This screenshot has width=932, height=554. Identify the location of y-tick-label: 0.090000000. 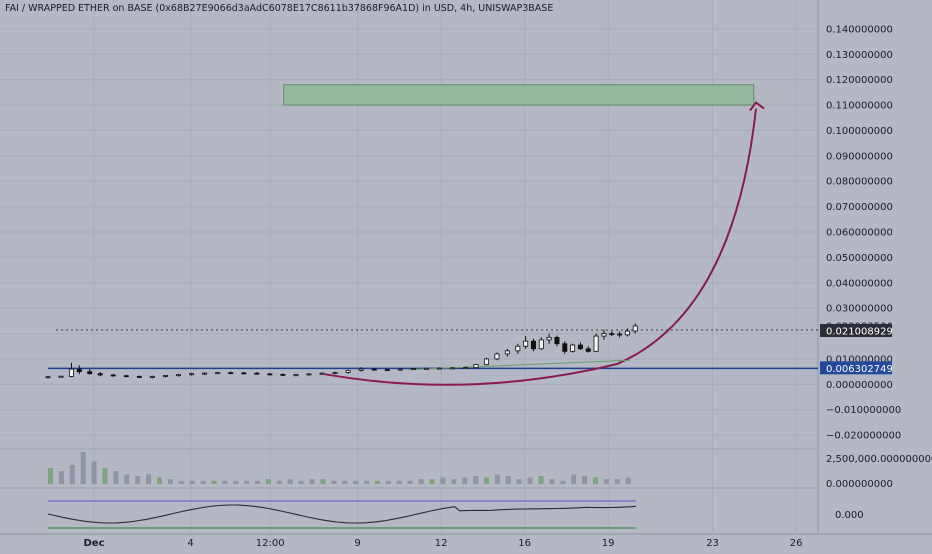
(859, 156).